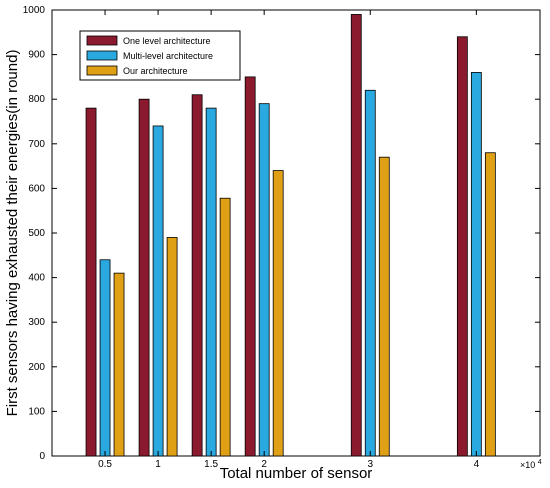  What do you see at coordinates (36, 233) in the screenshot?
I see `y-tick-label: 500` at bounding box center [36, 233].